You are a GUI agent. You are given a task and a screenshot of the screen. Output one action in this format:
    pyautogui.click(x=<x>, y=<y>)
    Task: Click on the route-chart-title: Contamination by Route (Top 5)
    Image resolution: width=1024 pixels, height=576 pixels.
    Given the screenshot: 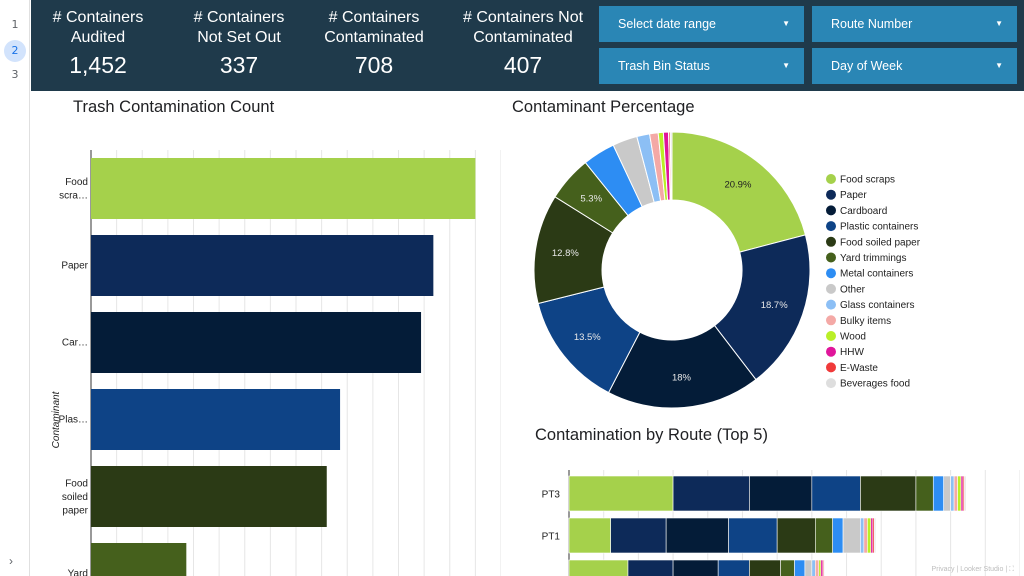 What is the action you would take?
    pyautogui.click(x=651, y=435)
    